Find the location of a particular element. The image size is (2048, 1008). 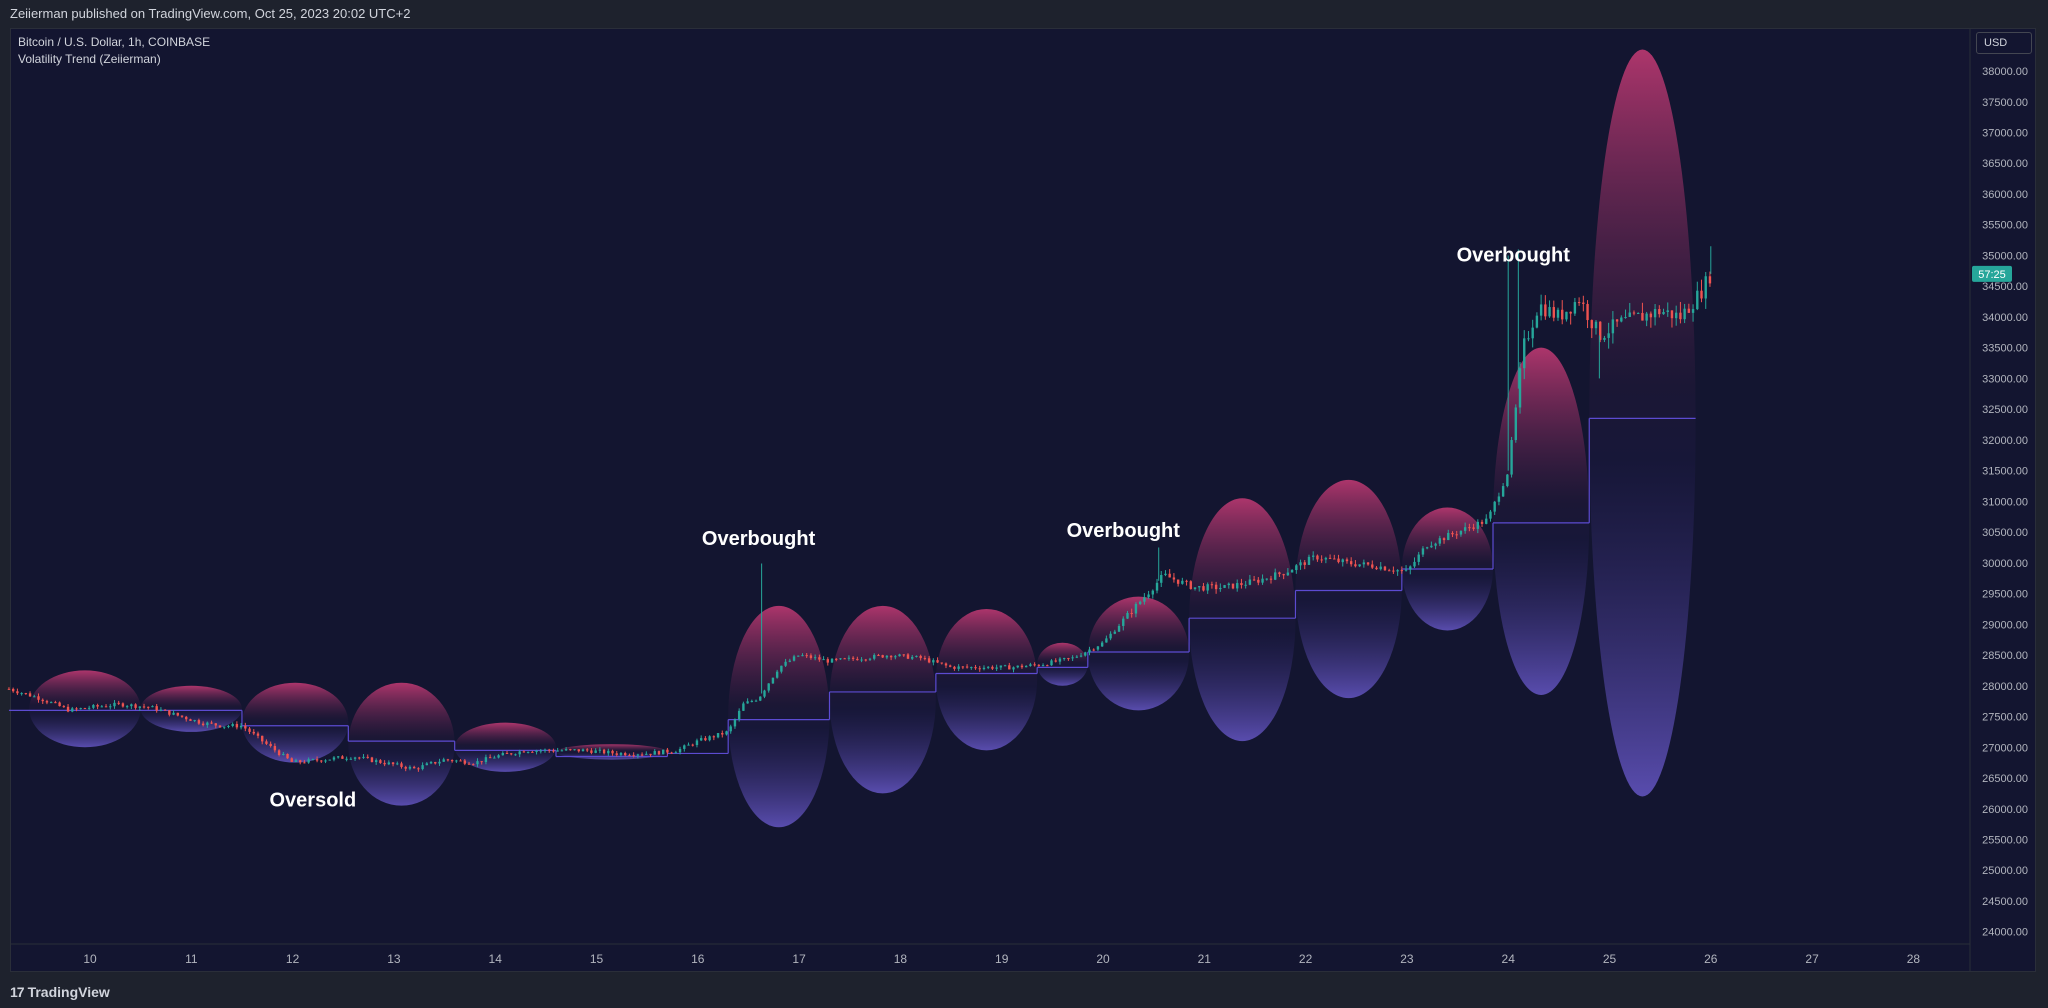

last-price-badge is located at coordinates (1992, 273).